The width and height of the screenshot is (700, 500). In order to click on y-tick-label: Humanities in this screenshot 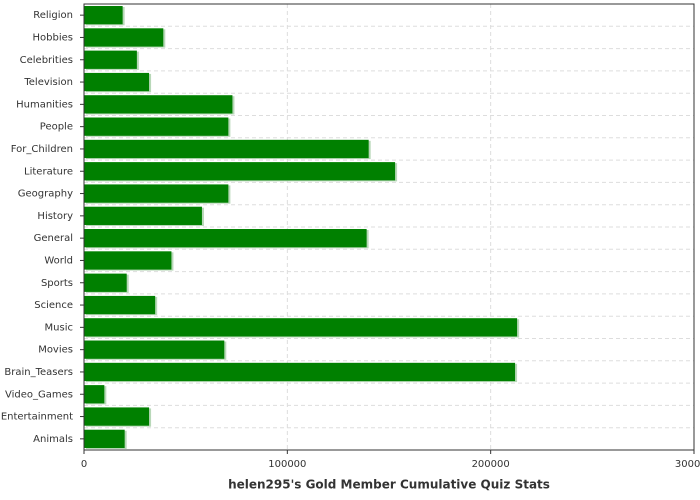, I will do `click(44, 104)`.